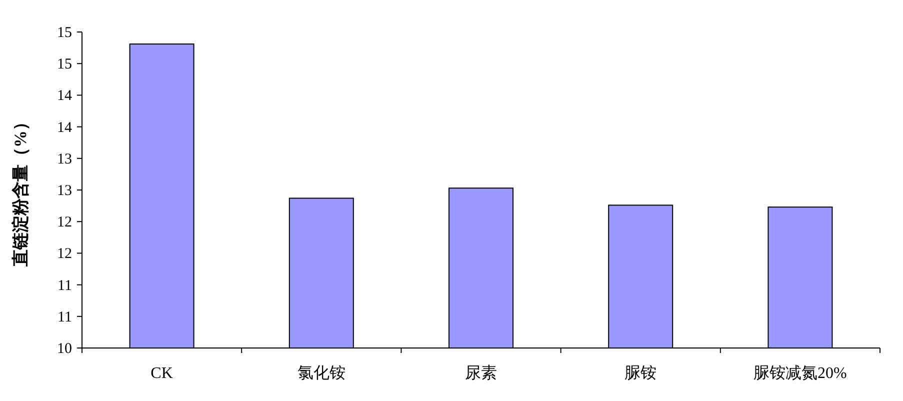  I want to click on x-tick-label: 脲铵, so click(640, 373).